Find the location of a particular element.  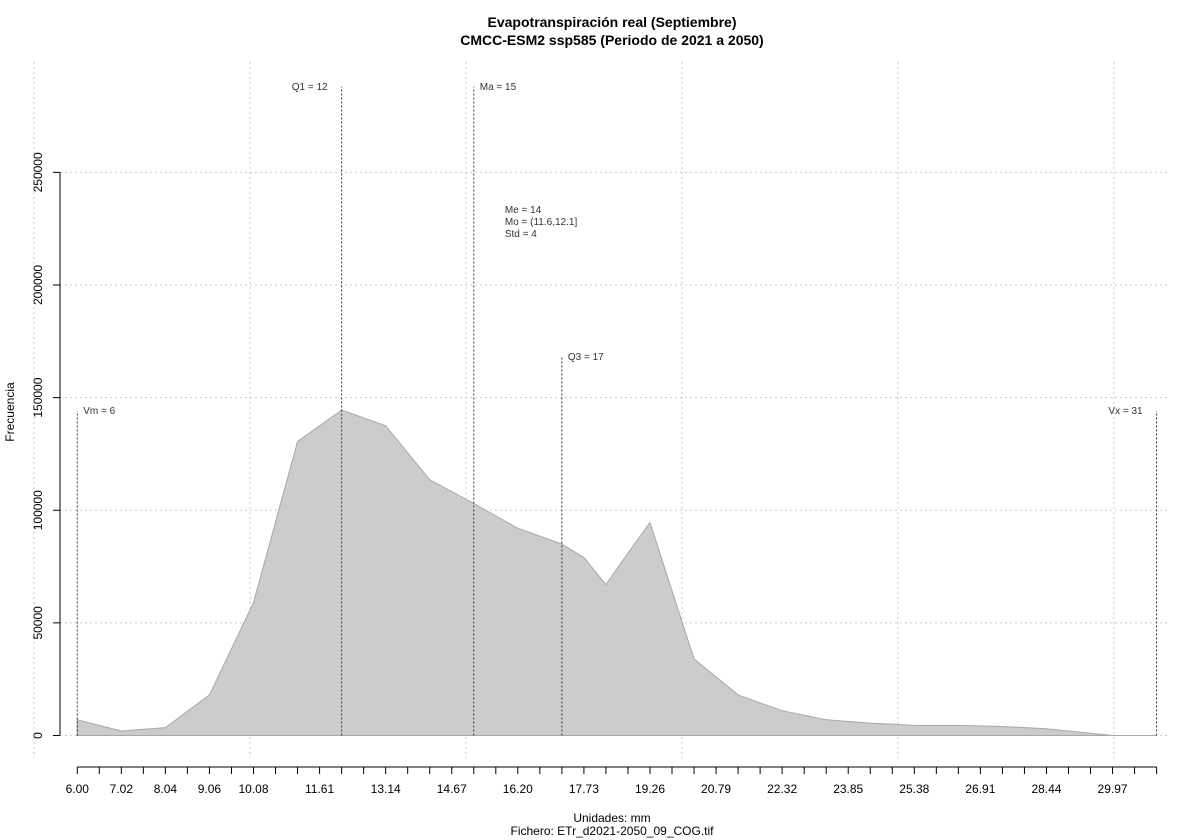

file-footer: Fichero: ETr_d2021-2050_09_COG.tif is located at coordinates (613, 831).